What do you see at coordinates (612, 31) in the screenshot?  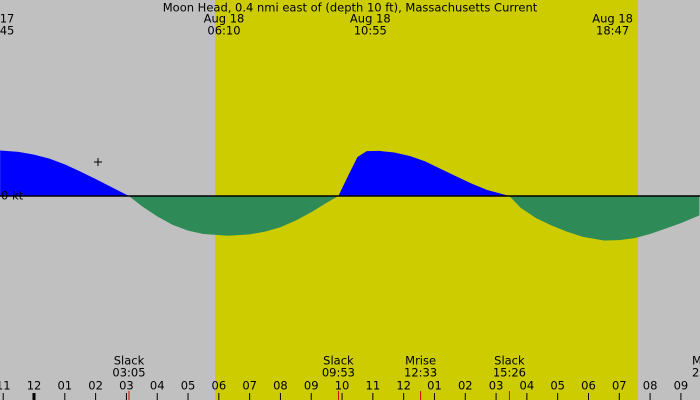 I see `top-time: 18:47` at bounding box center [612, 31].